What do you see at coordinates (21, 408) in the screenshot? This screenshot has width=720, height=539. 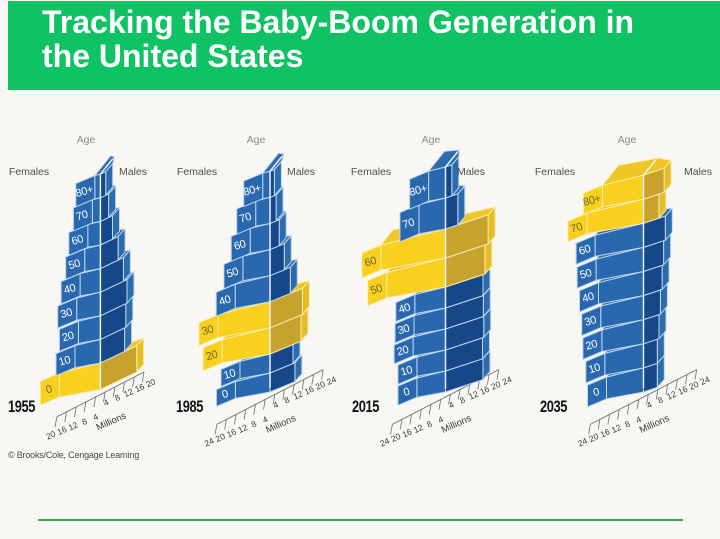 I see `svg-text: 1955` at bounding box center [21, 408].